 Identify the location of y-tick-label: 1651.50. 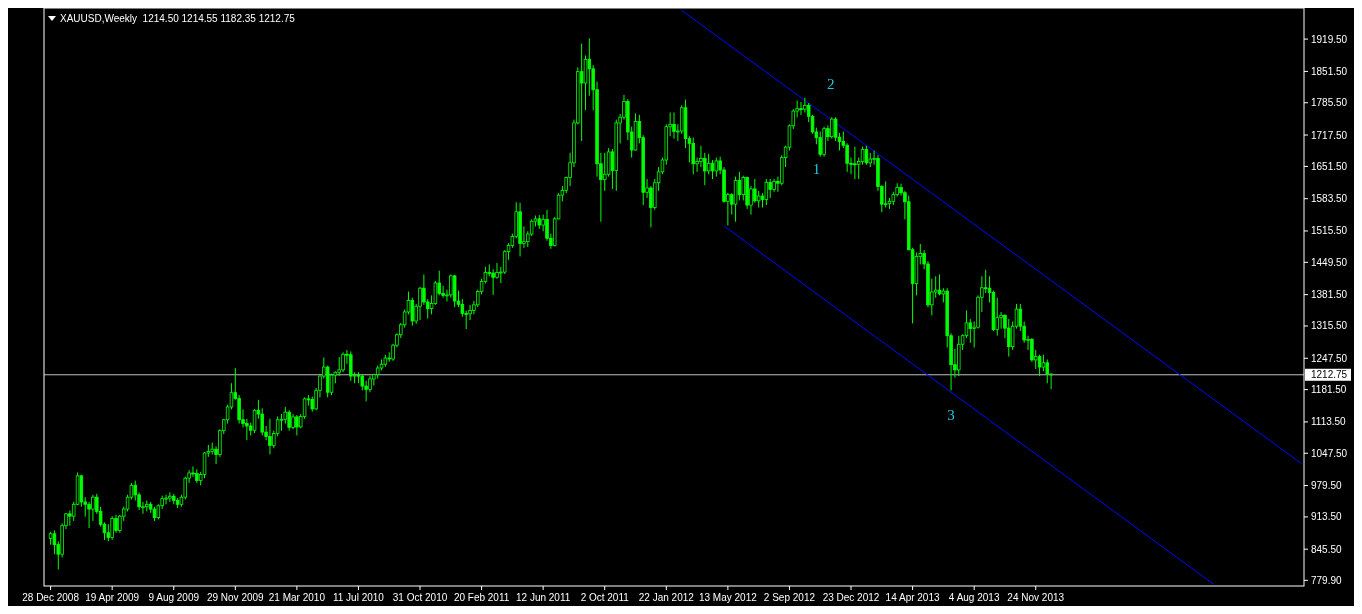
(1329, 166).